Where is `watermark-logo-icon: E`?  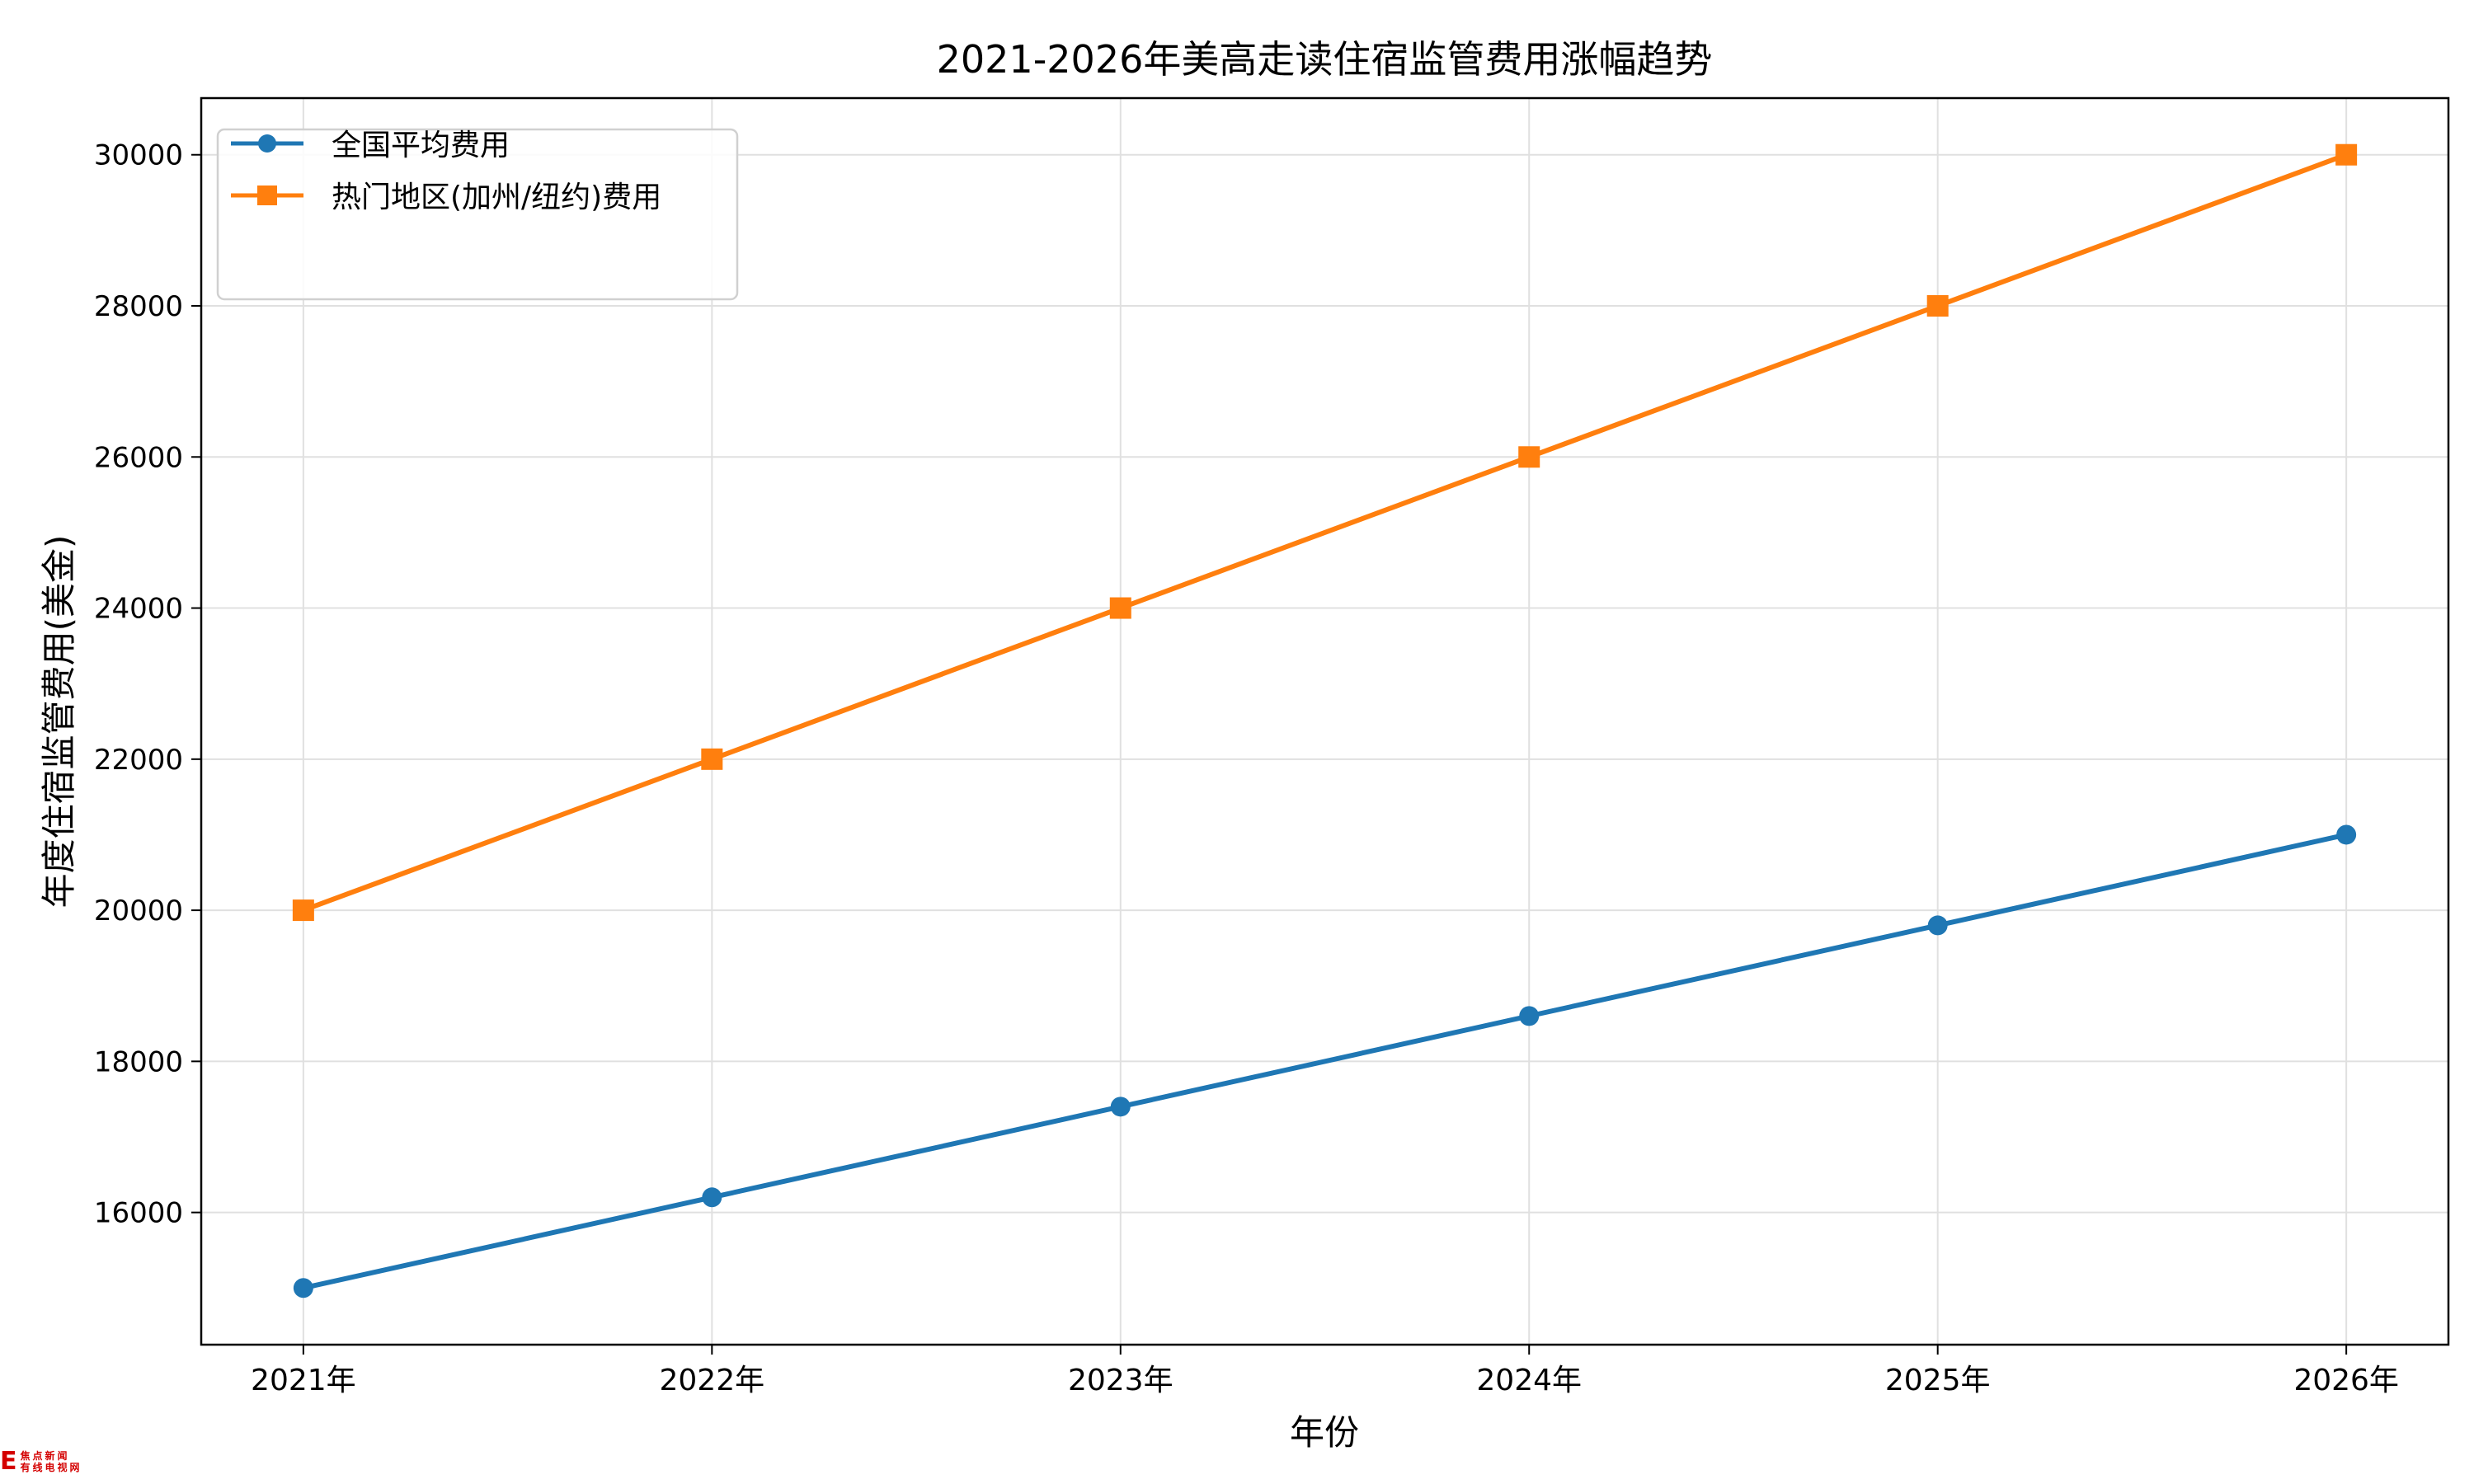
watermark-logo-icon: E is located at coordinates (8, 1461).